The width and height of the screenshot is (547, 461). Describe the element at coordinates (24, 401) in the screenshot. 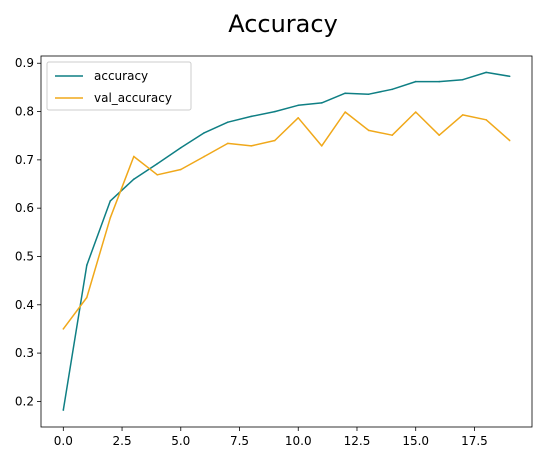

I see `y-tick-label: 0.2` at that location.